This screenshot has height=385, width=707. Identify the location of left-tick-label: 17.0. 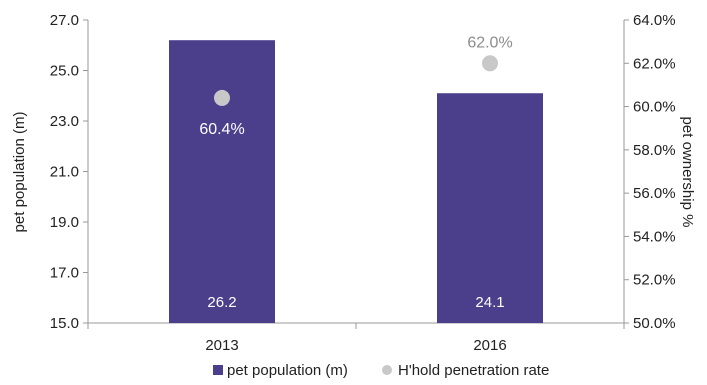
(64, 273).